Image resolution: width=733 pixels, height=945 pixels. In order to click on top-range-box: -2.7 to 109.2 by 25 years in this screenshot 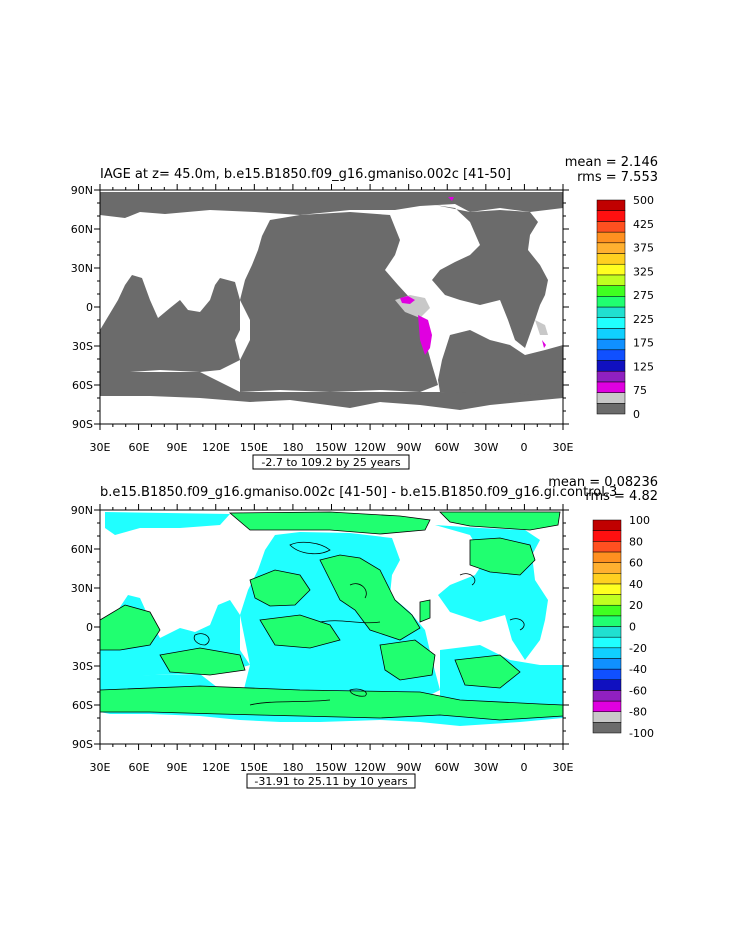, I will do `click(331, 462)`.